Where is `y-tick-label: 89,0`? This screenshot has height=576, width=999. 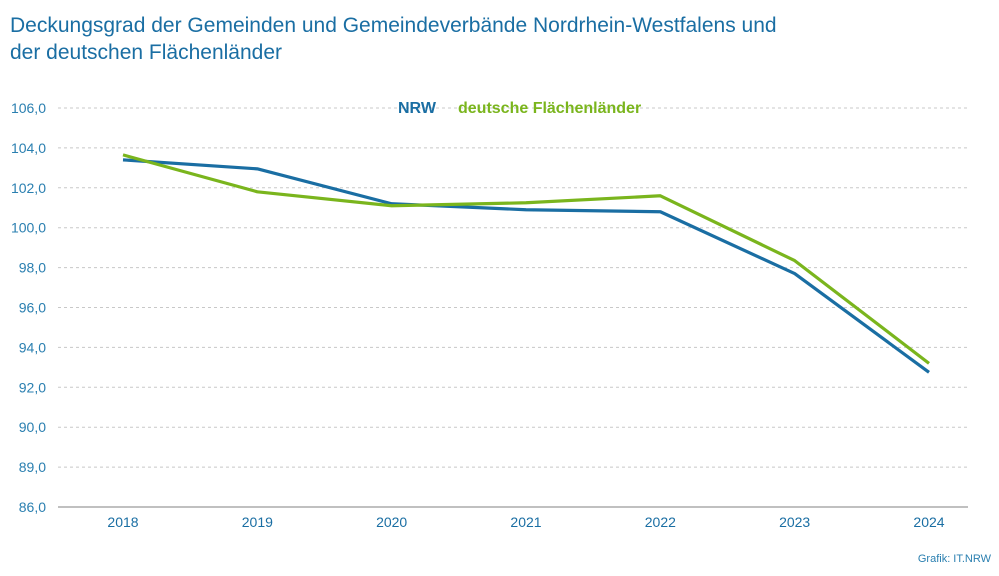 y-tick-label: 89,0 is located at coordinates (32, 467).